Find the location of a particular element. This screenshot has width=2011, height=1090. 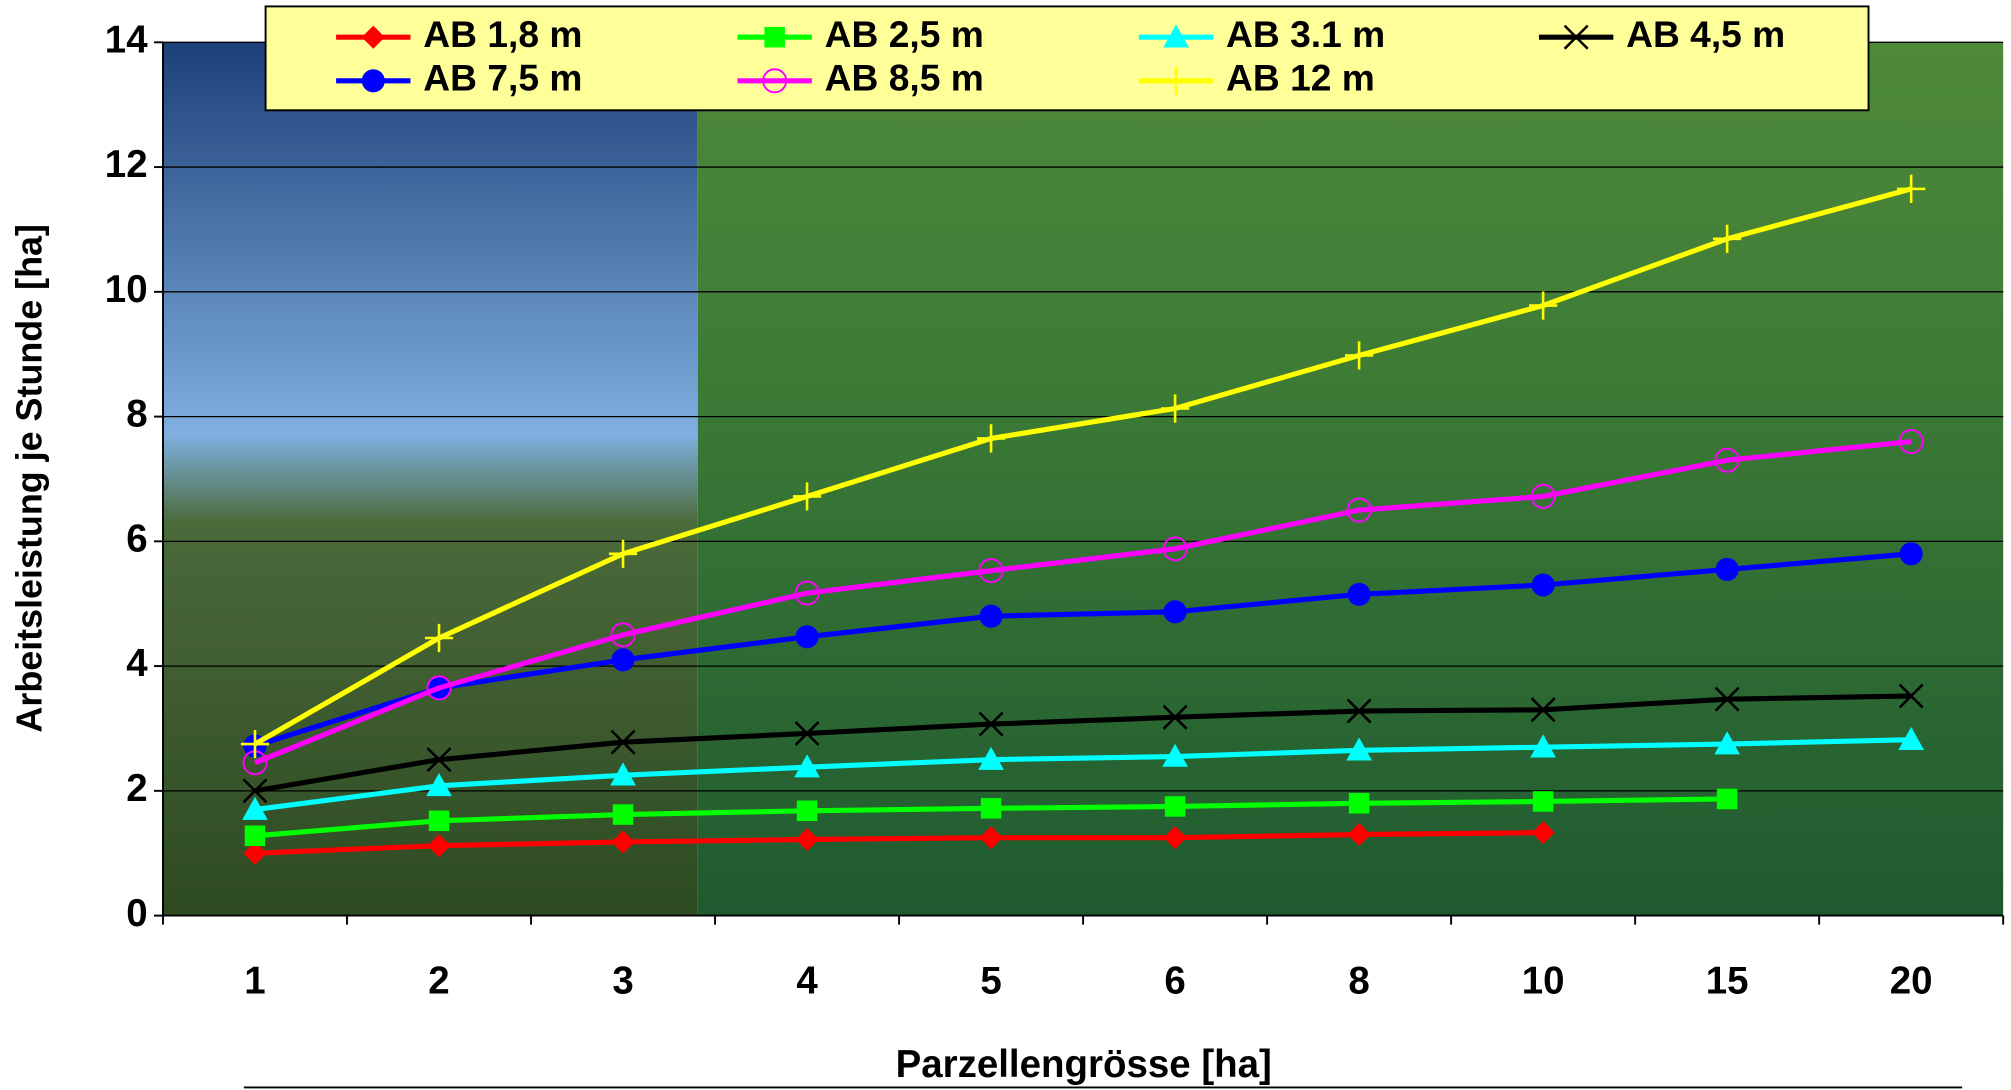

x-tick-label: 1 is located at coordinates (254, 981).